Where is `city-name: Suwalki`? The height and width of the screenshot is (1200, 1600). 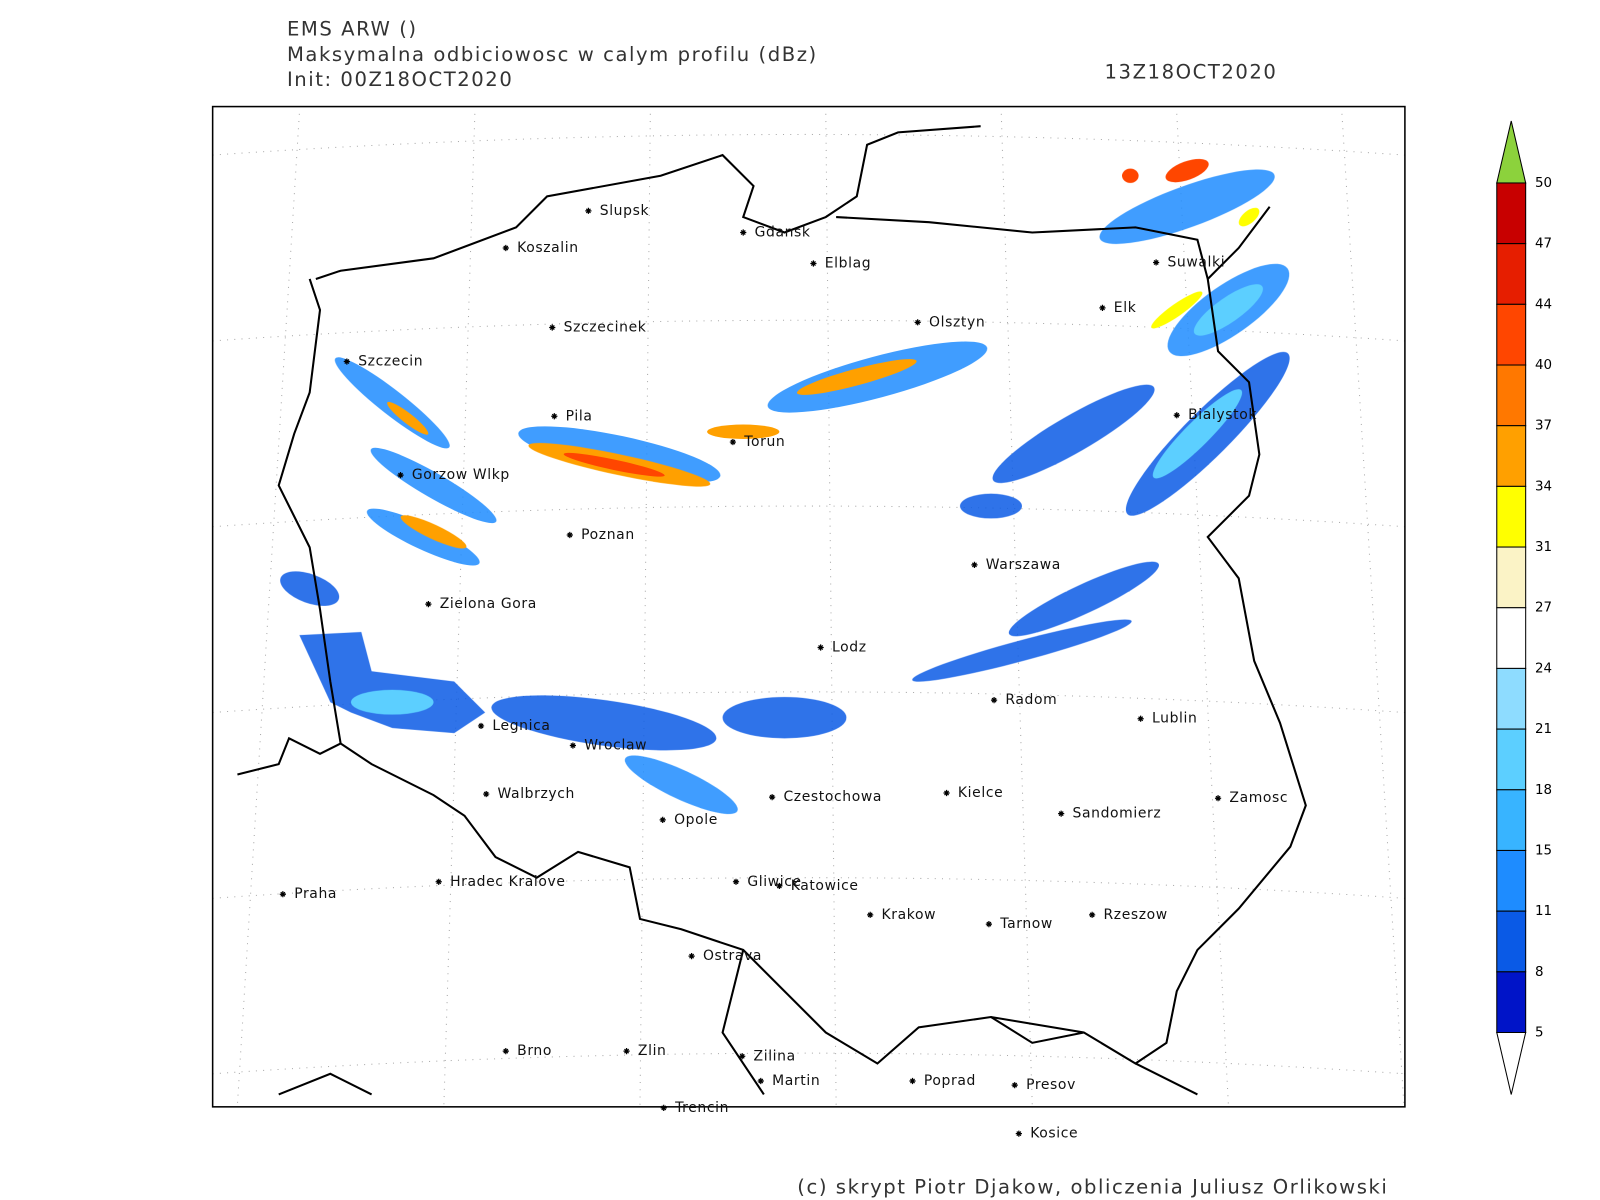 city-name: Suwalki is located at coordinates (1196, 262).